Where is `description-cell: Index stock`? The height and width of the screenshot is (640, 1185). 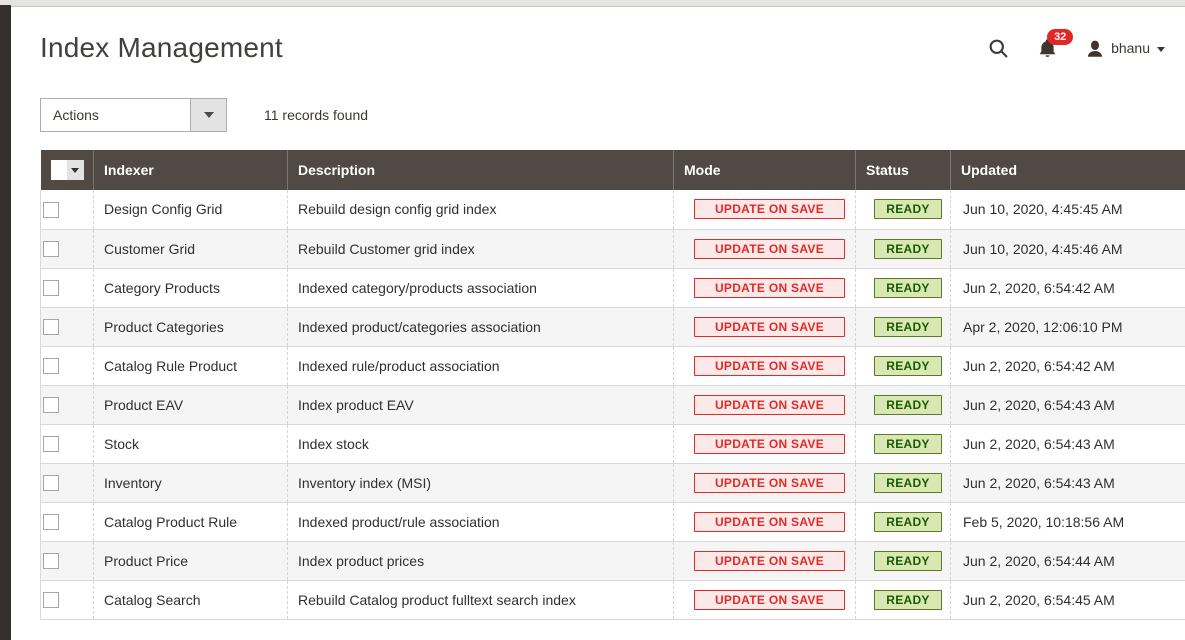
description-cell: Index stock is located at coordinates (480, 444).